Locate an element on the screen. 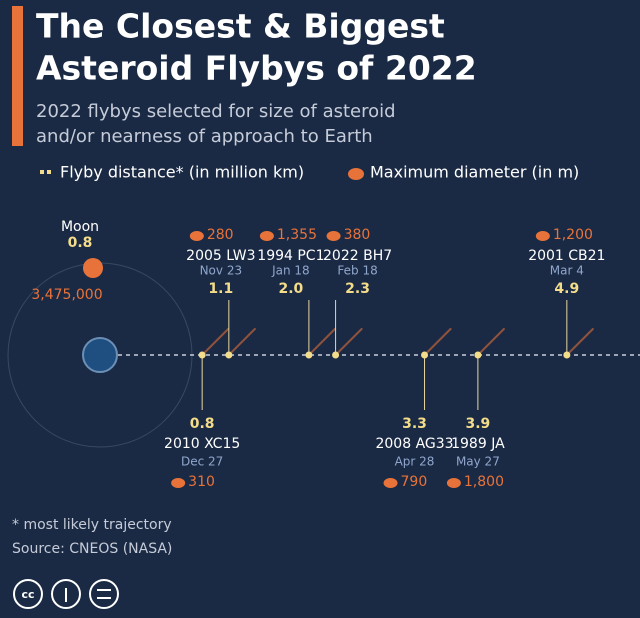 The image size is (640, 618). footnote: * most likely trajectory is located at coordinates (92, 525).